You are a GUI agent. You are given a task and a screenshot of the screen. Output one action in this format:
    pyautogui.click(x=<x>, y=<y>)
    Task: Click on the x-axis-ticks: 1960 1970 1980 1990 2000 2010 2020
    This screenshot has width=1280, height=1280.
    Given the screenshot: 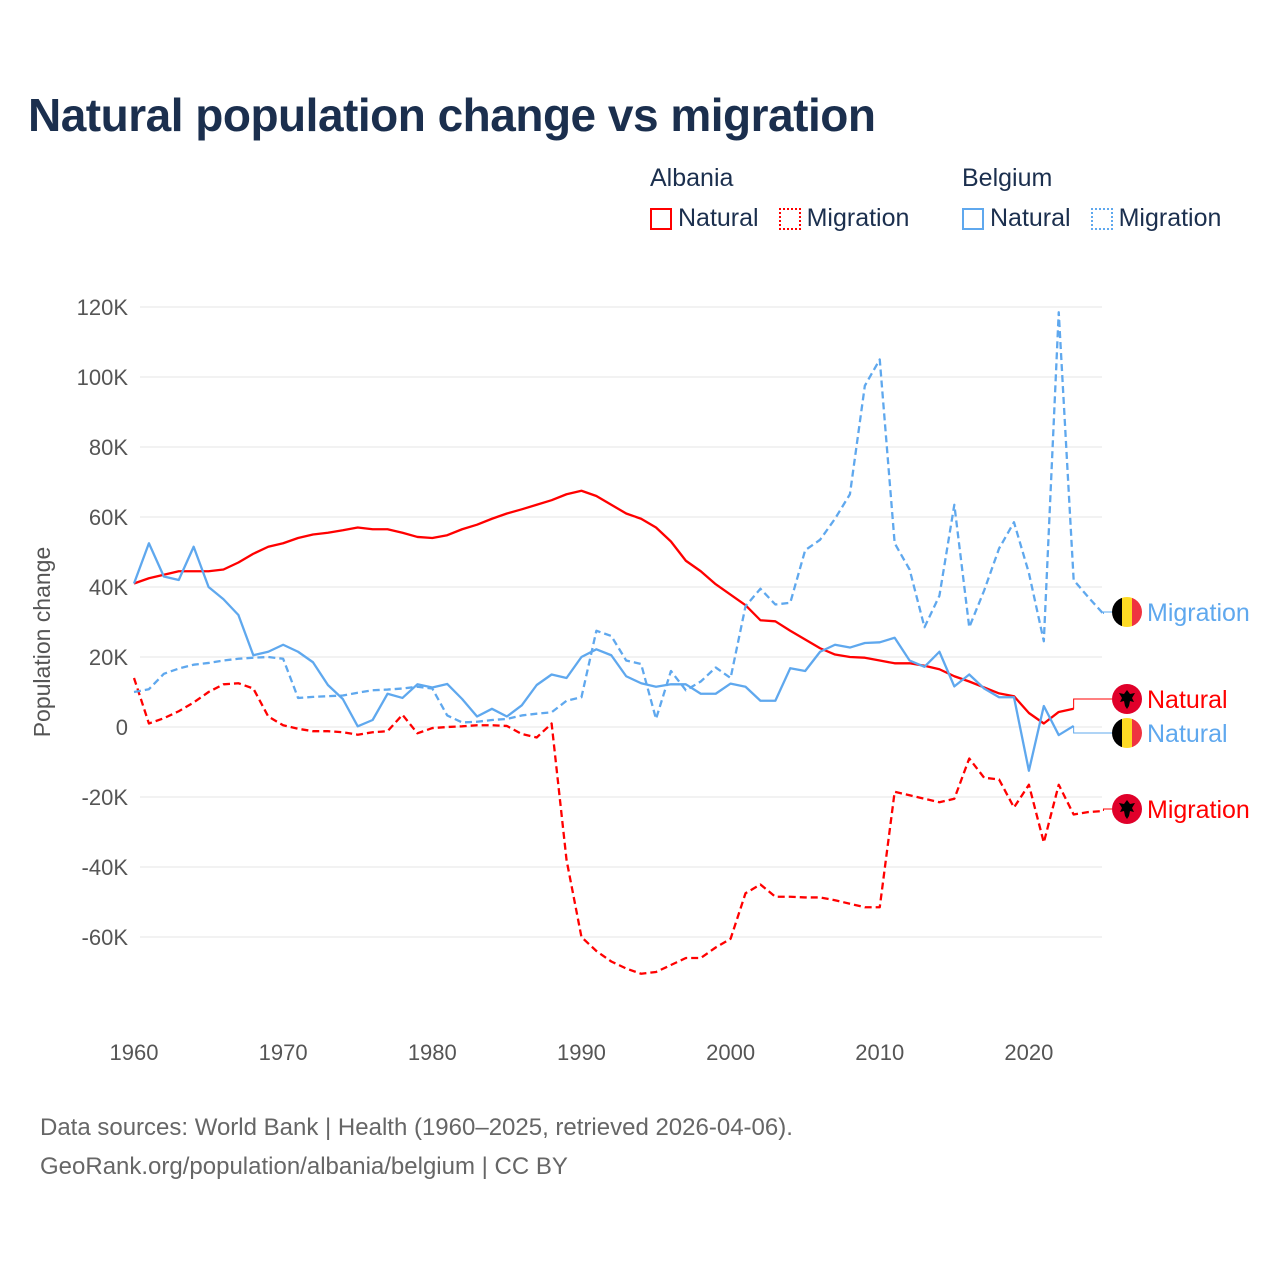 What is the action you would take?
    pyautogui.click(x=582, y=1052)
    